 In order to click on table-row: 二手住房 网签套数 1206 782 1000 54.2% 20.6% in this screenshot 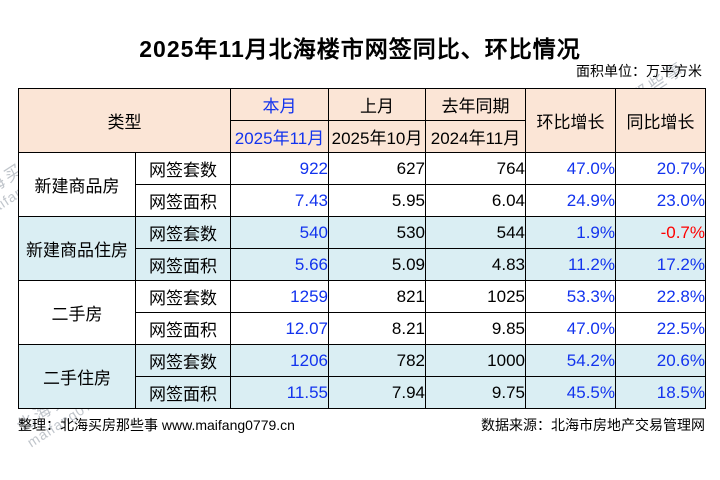, I will do `click(362, 376)`.